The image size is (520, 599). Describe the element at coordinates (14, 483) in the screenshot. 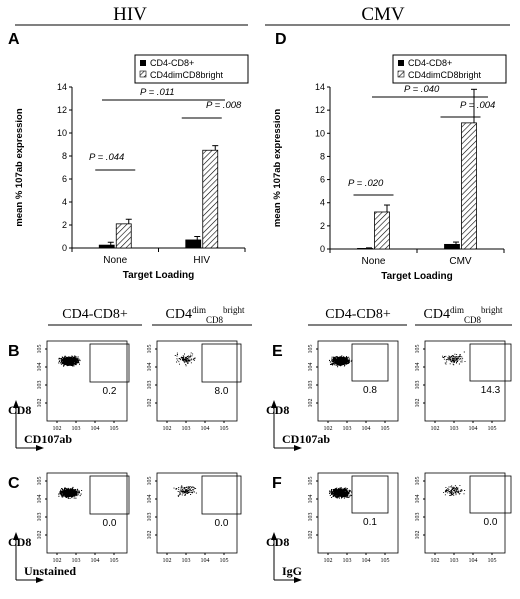

I see `panel-letter-C: C` at that location.